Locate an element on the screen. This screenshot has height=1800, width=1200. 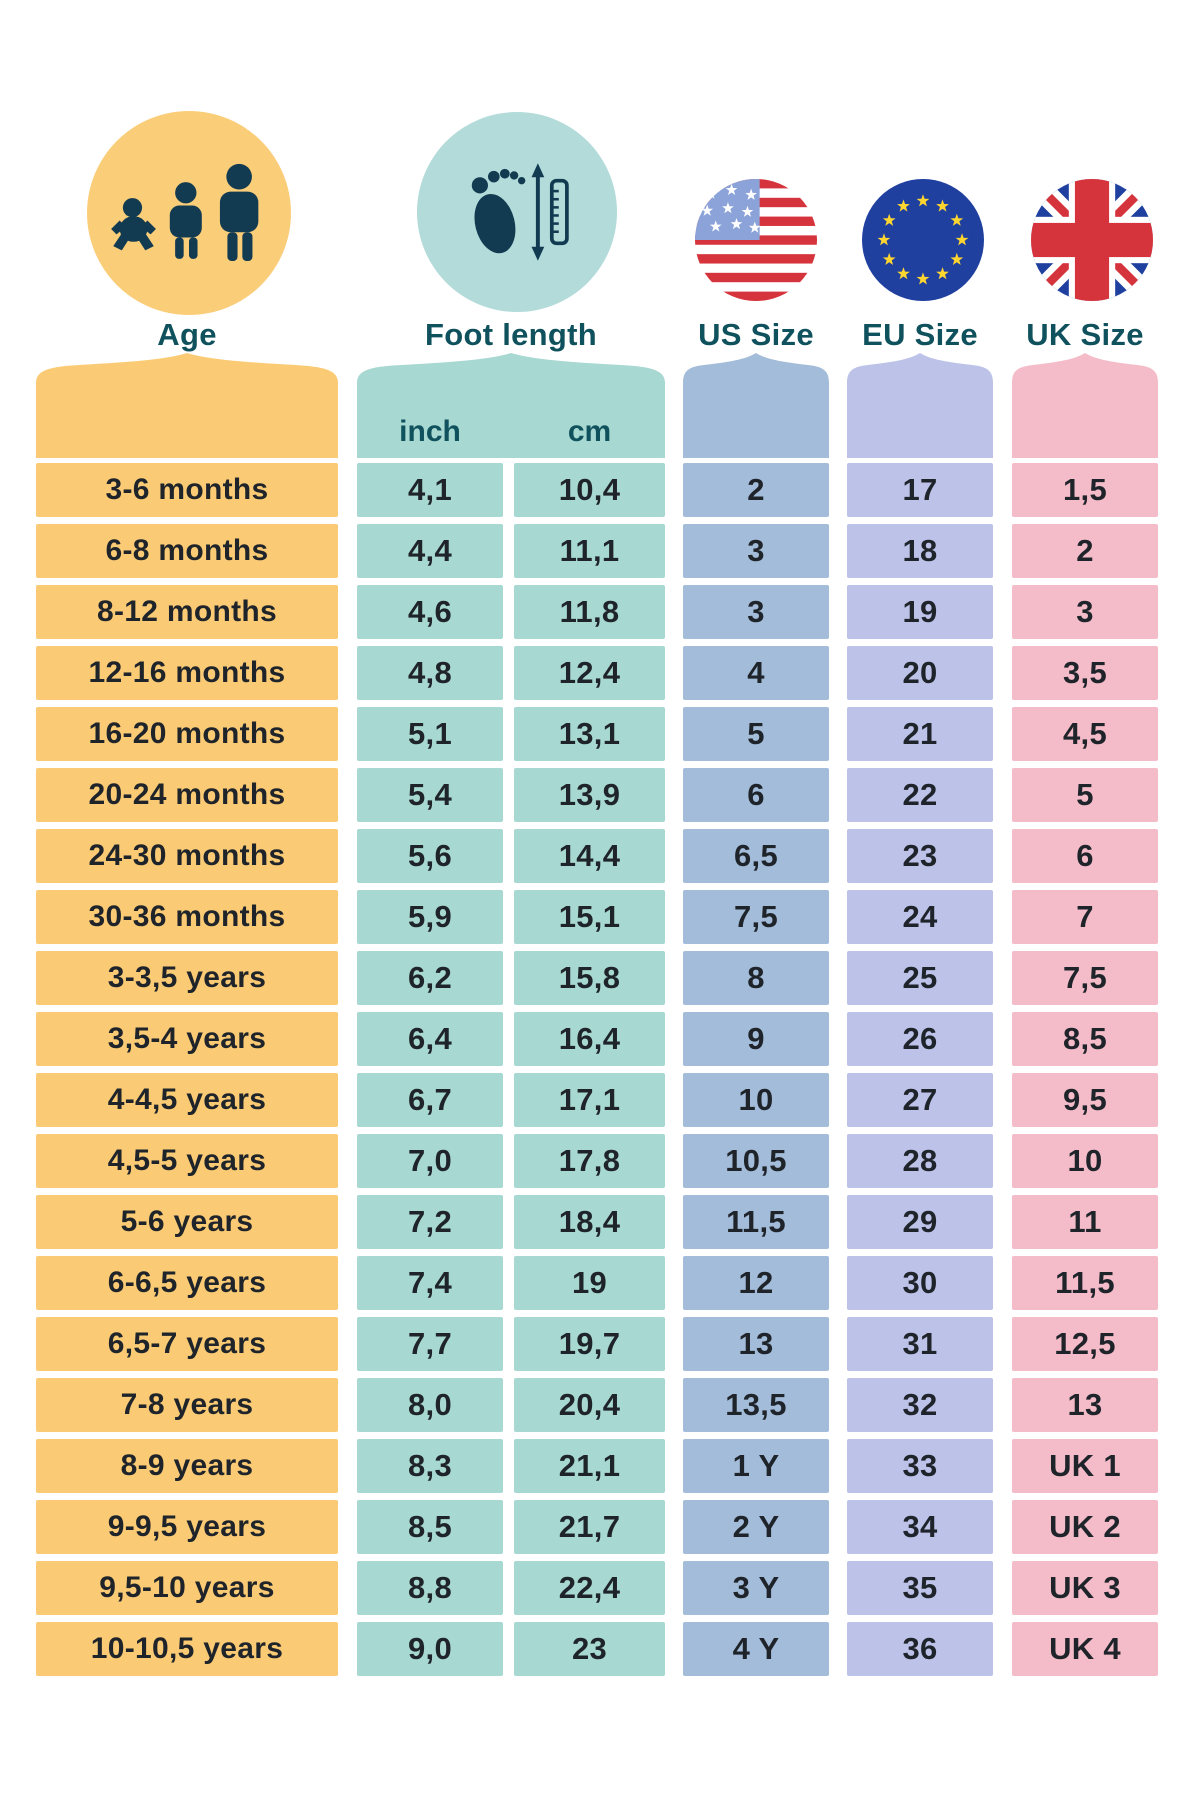
table-cell: 5,1 is located at coordinates (430, 734).